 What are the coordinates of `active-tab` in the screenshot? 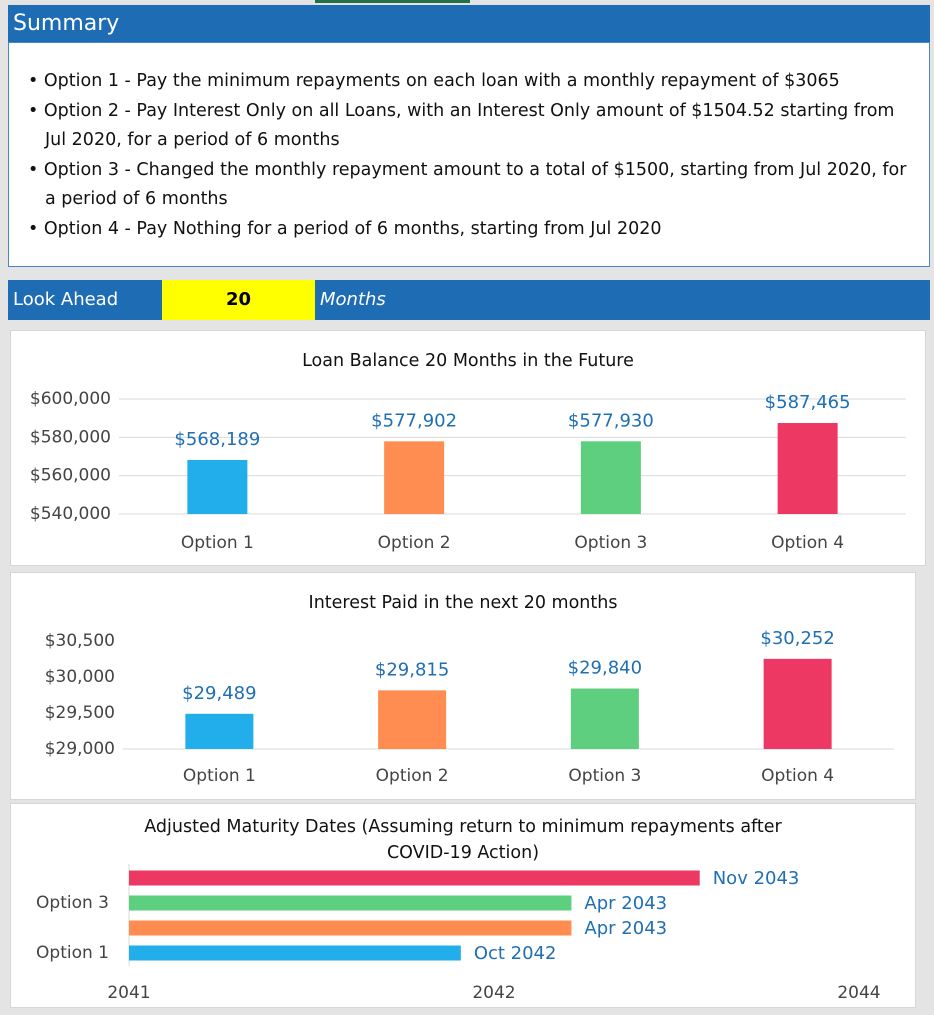 It's located at (392, 1).